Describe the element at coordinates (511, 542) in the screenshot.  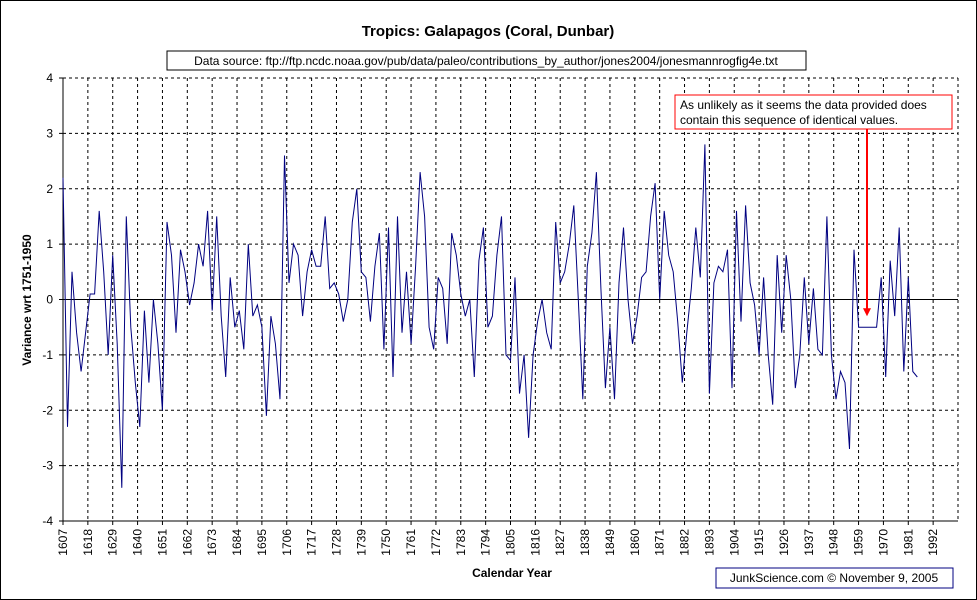
I see `x-tick-label: 1805` at that location.